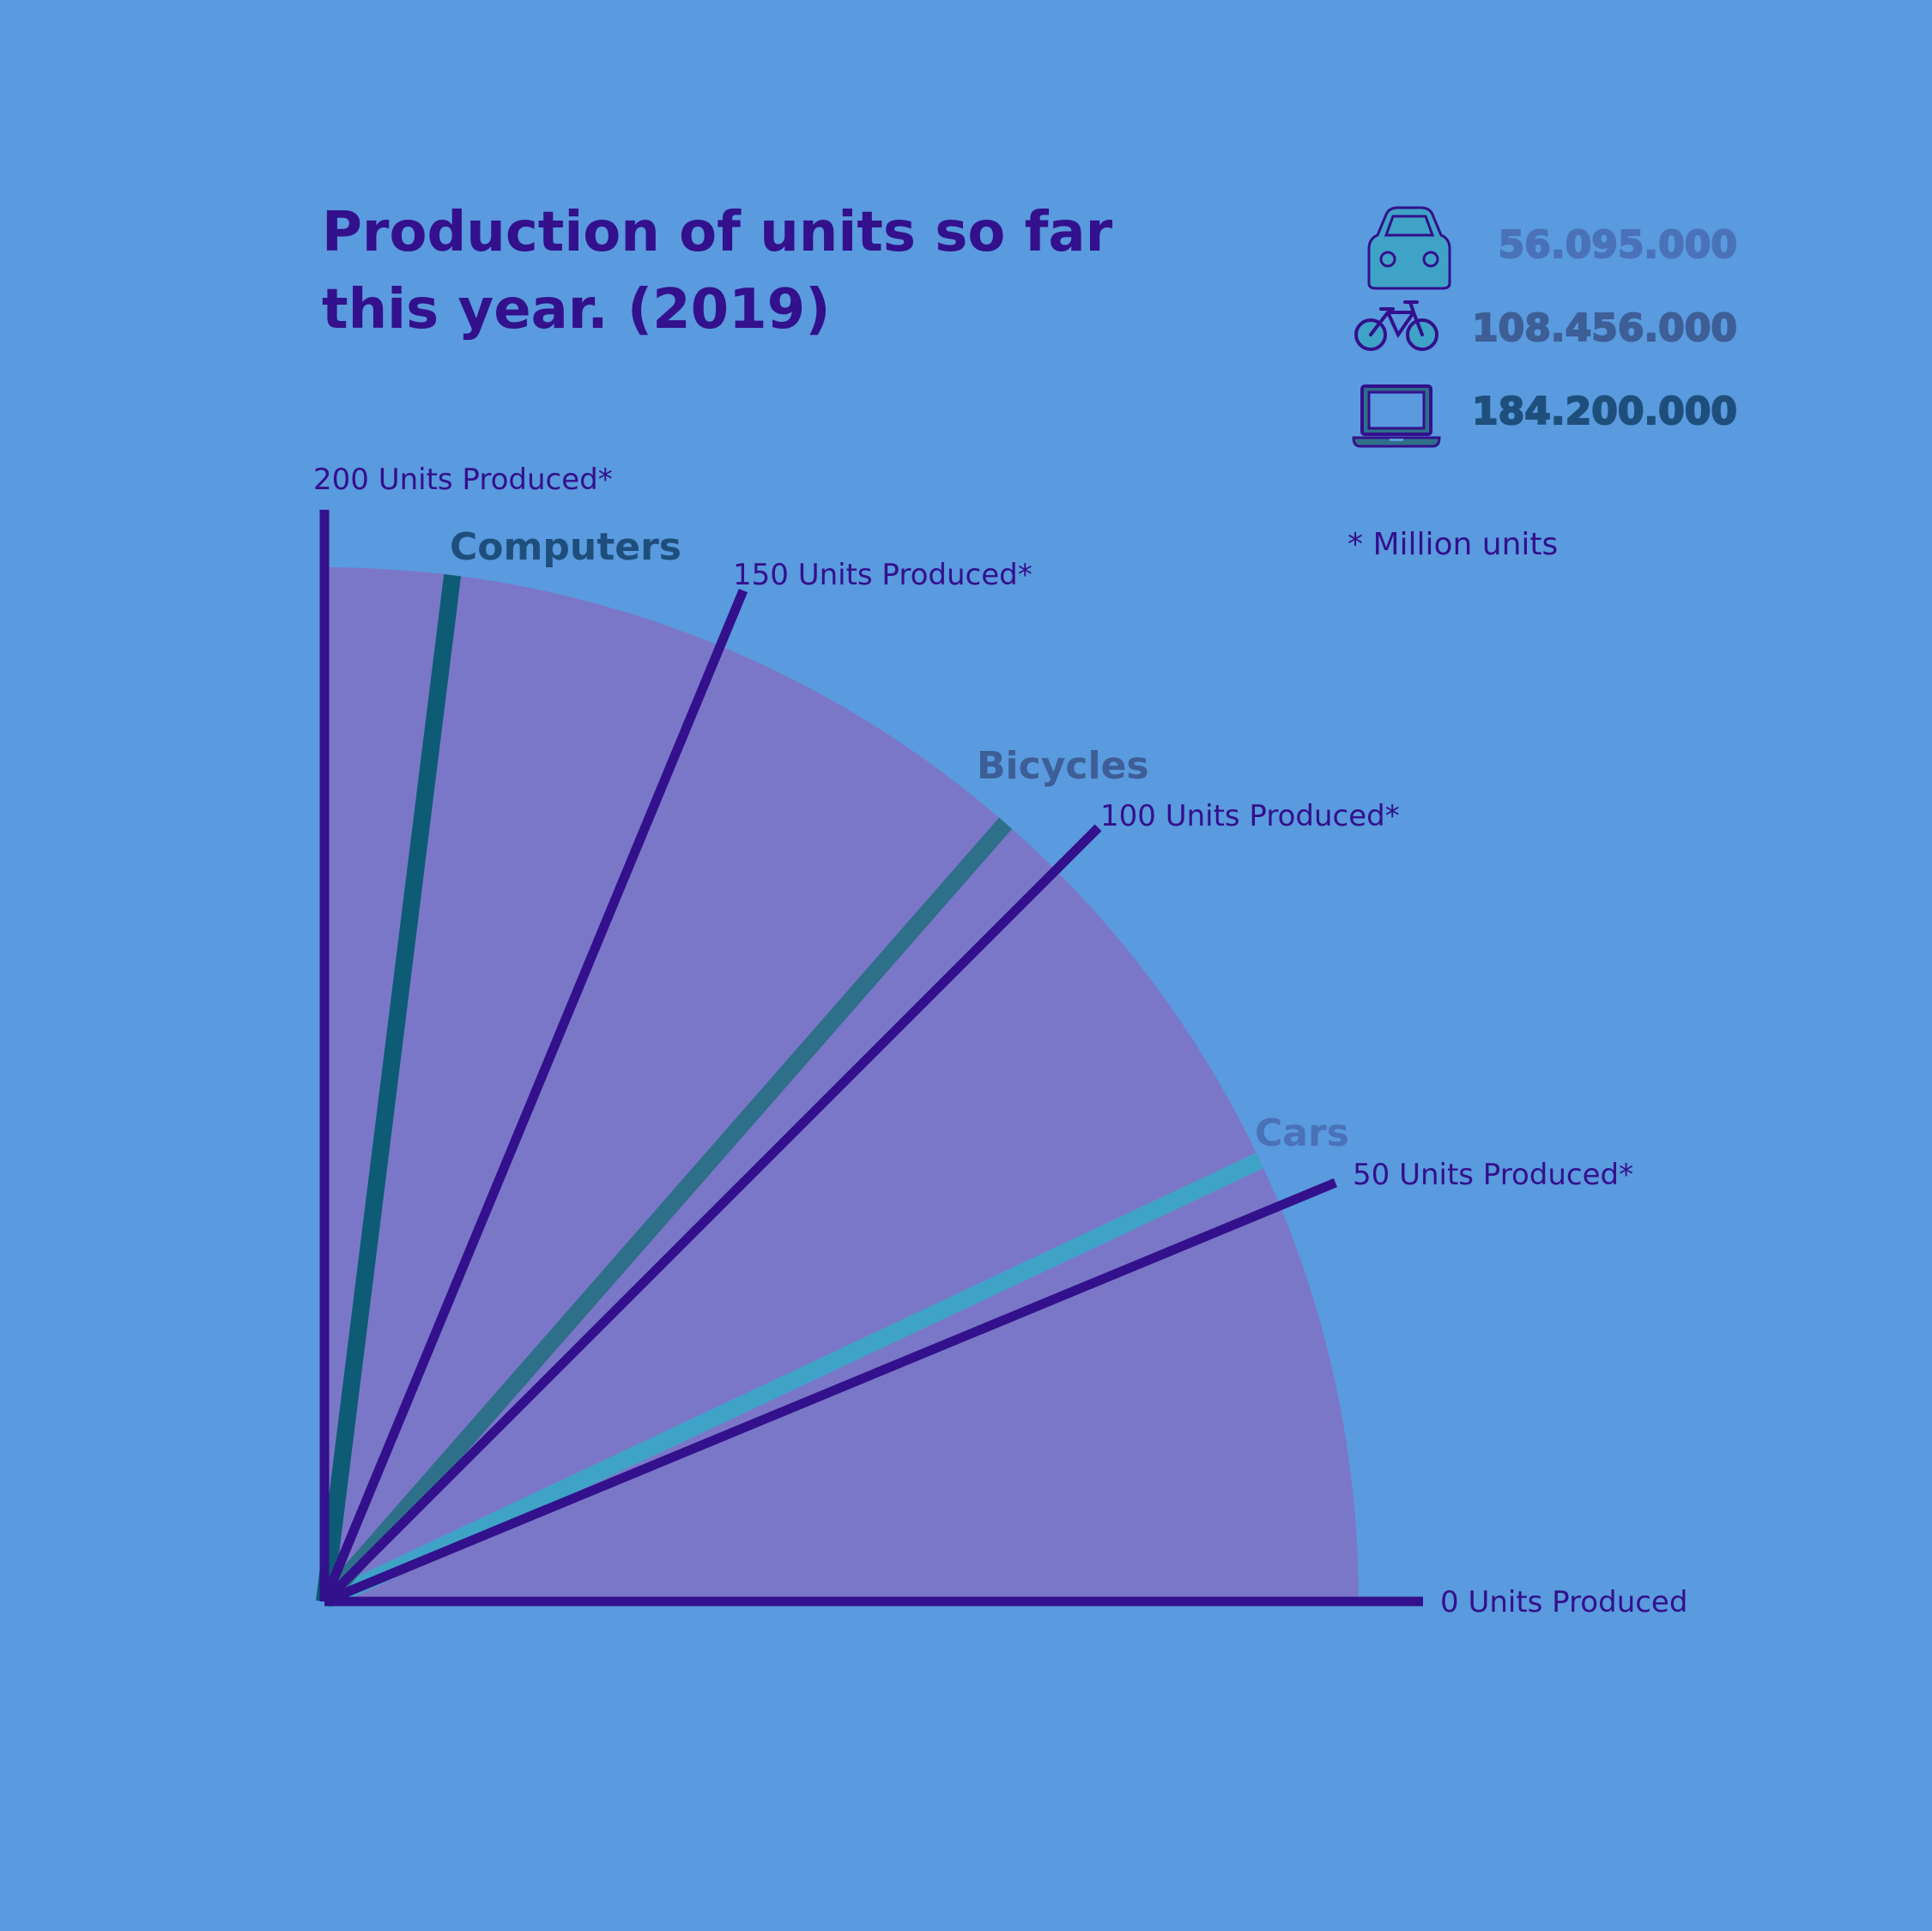 The image size is (1932, 1931). Describe the element at coordinates (1302, 1133) in the screenshot. I see `series-label-cars: Cars` at that location.